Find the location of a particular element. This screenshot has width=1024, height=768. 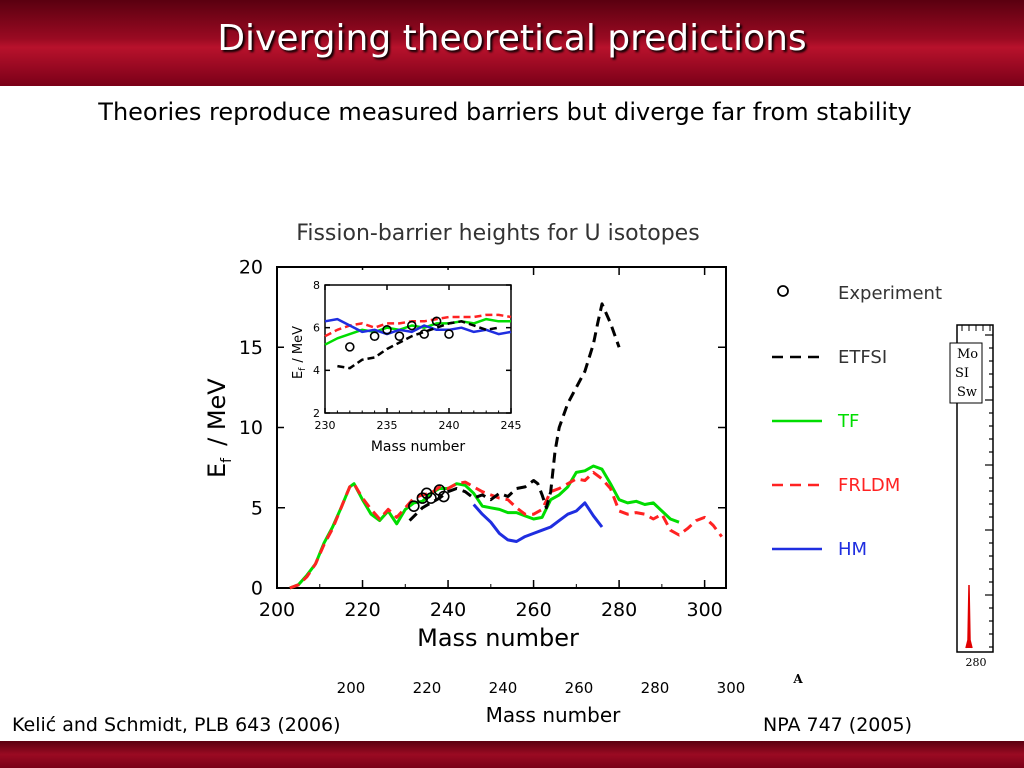

right-partial-chart: Mo SI Sw 280 is located at coordinates (971, 496).